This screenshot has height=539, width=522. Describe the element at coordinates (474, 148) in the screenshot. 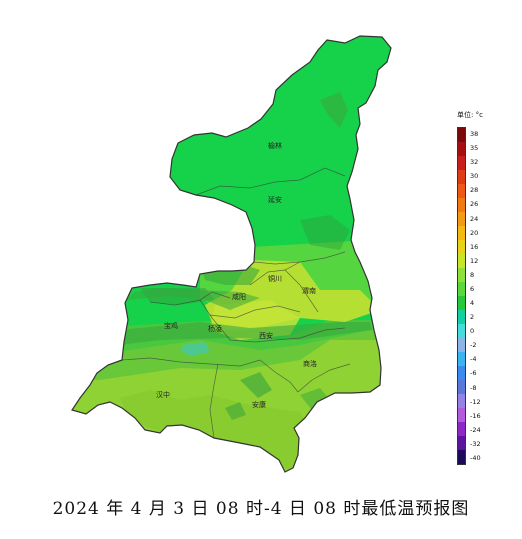

I see `legend-label: 35` at that location.